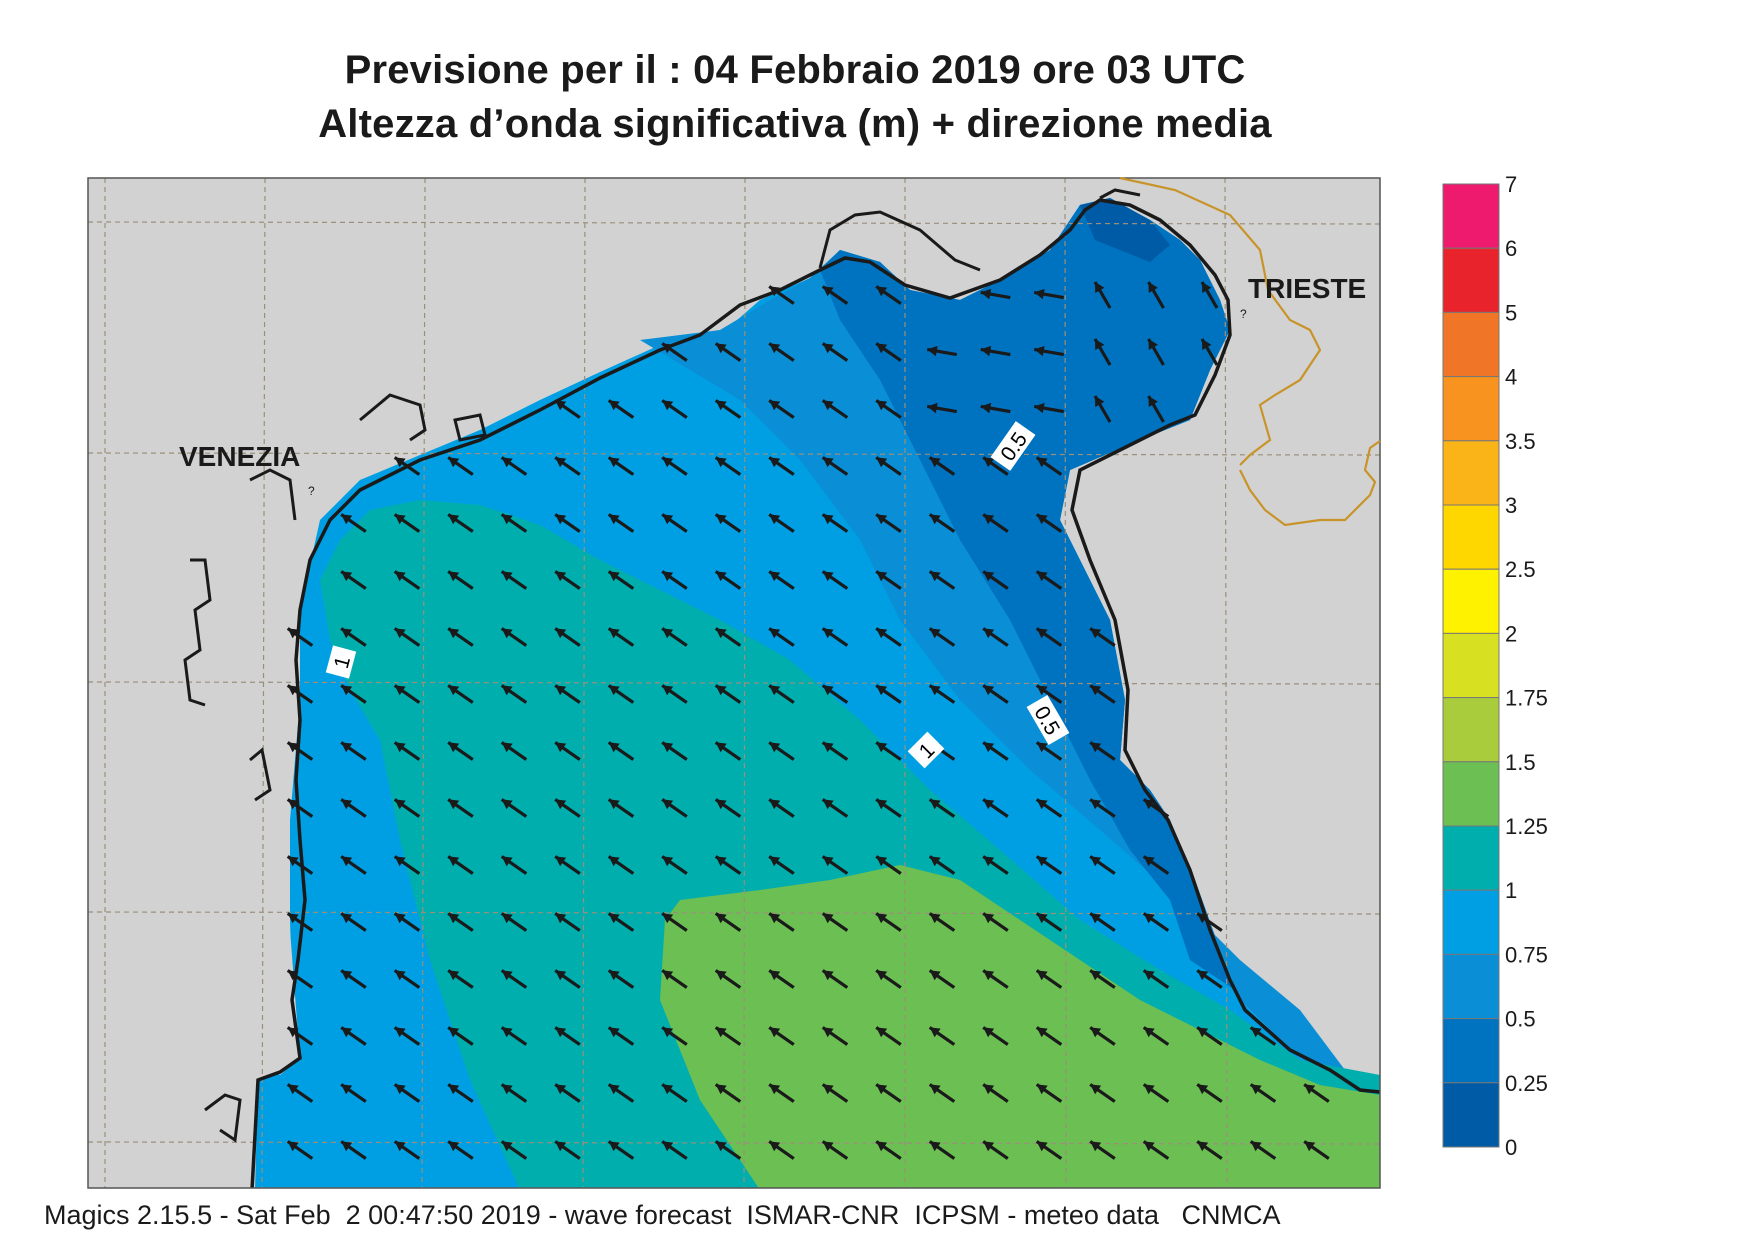  I want to click on svg-text: 1, so click(342, 662).